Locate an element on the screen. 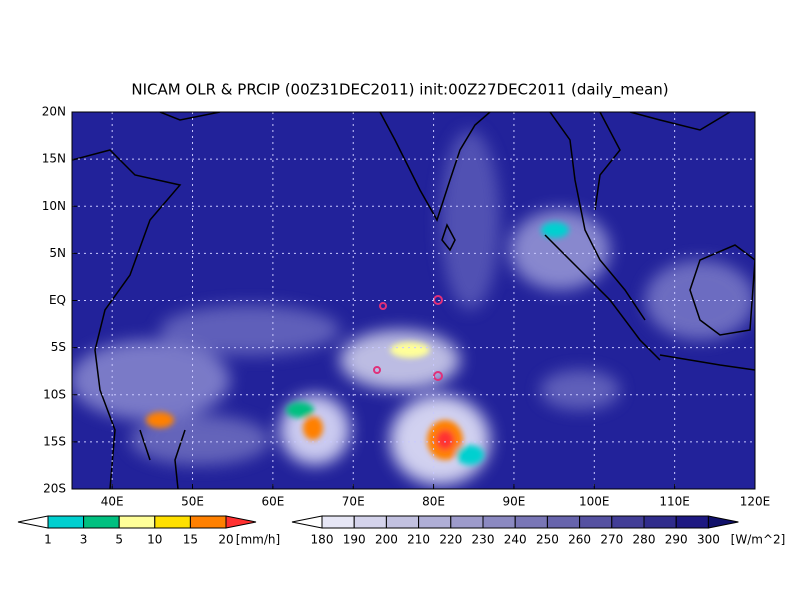  colorbar-label: 15 is located at coordinates (190, 540).